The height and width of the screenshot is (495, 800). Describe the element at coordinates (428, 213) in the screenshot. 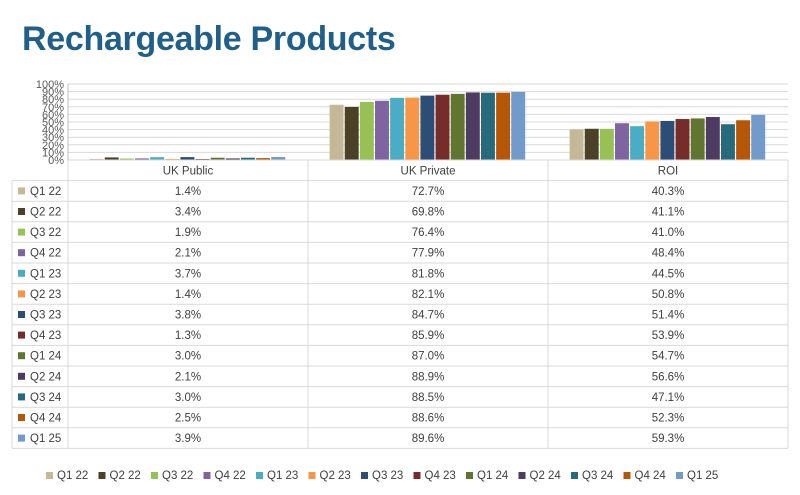

I see `data-label: 69.8%` at that location.